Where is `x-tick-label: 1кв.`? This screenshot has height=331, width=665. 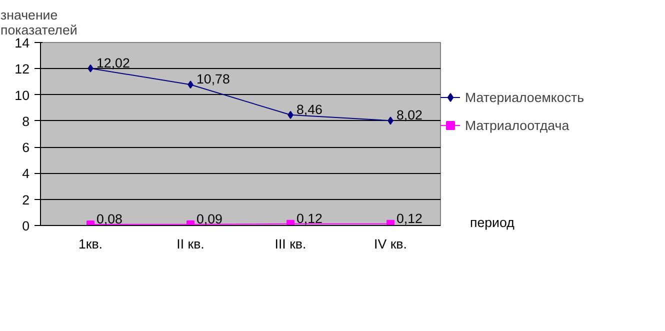
x-tick-label: 1кв. is located at coordinates (90, 244).